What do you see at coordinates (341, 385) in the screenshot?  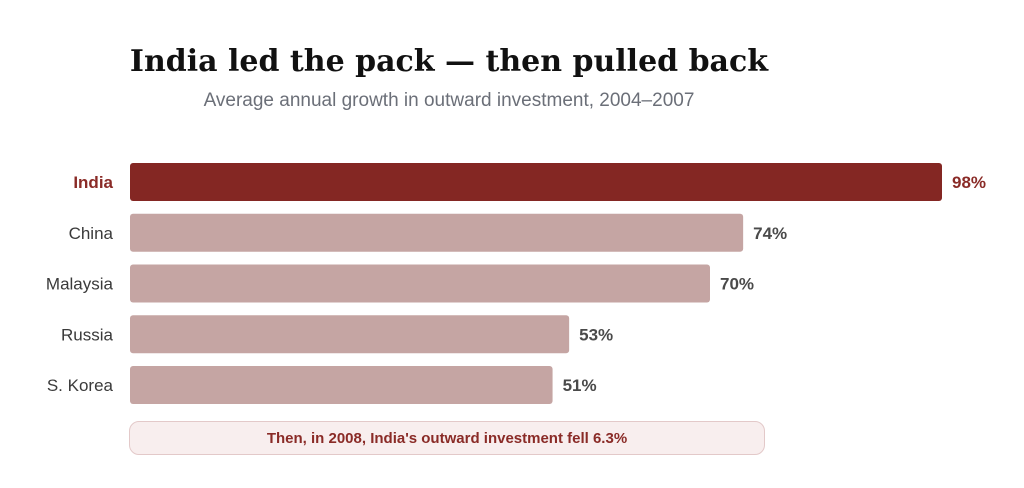 I see `bar-s-korea` at bounding box center [341, 385].